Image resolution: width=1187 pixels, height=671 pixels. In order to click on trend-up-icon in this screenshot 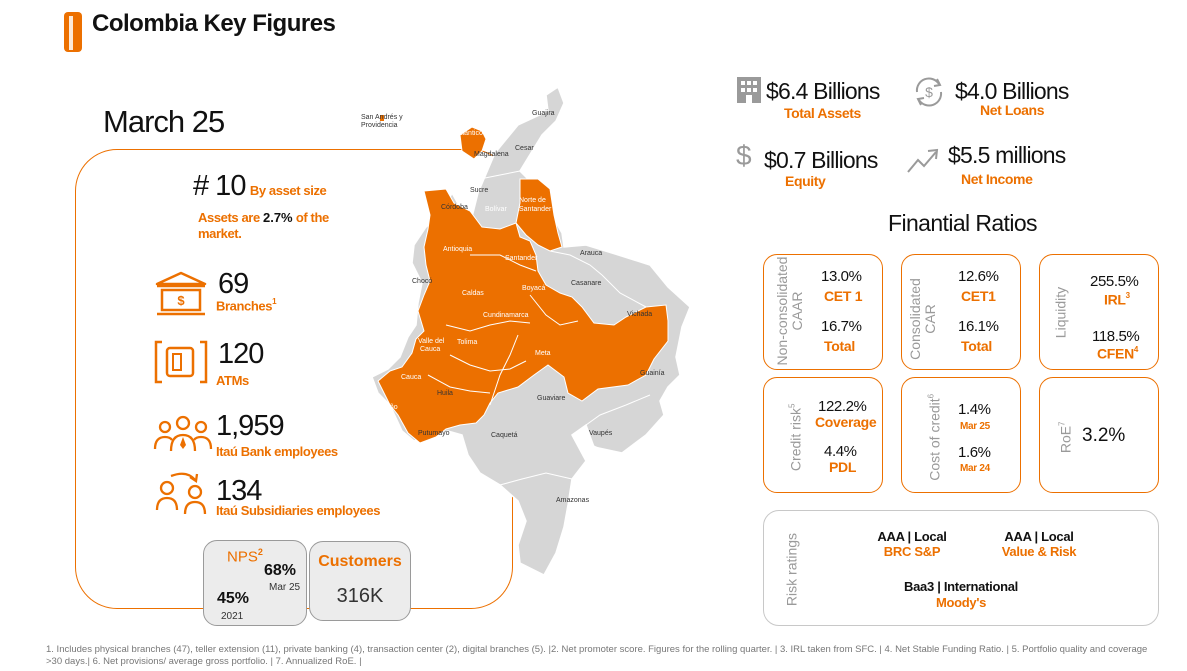, I will do `click(923, 160)`.